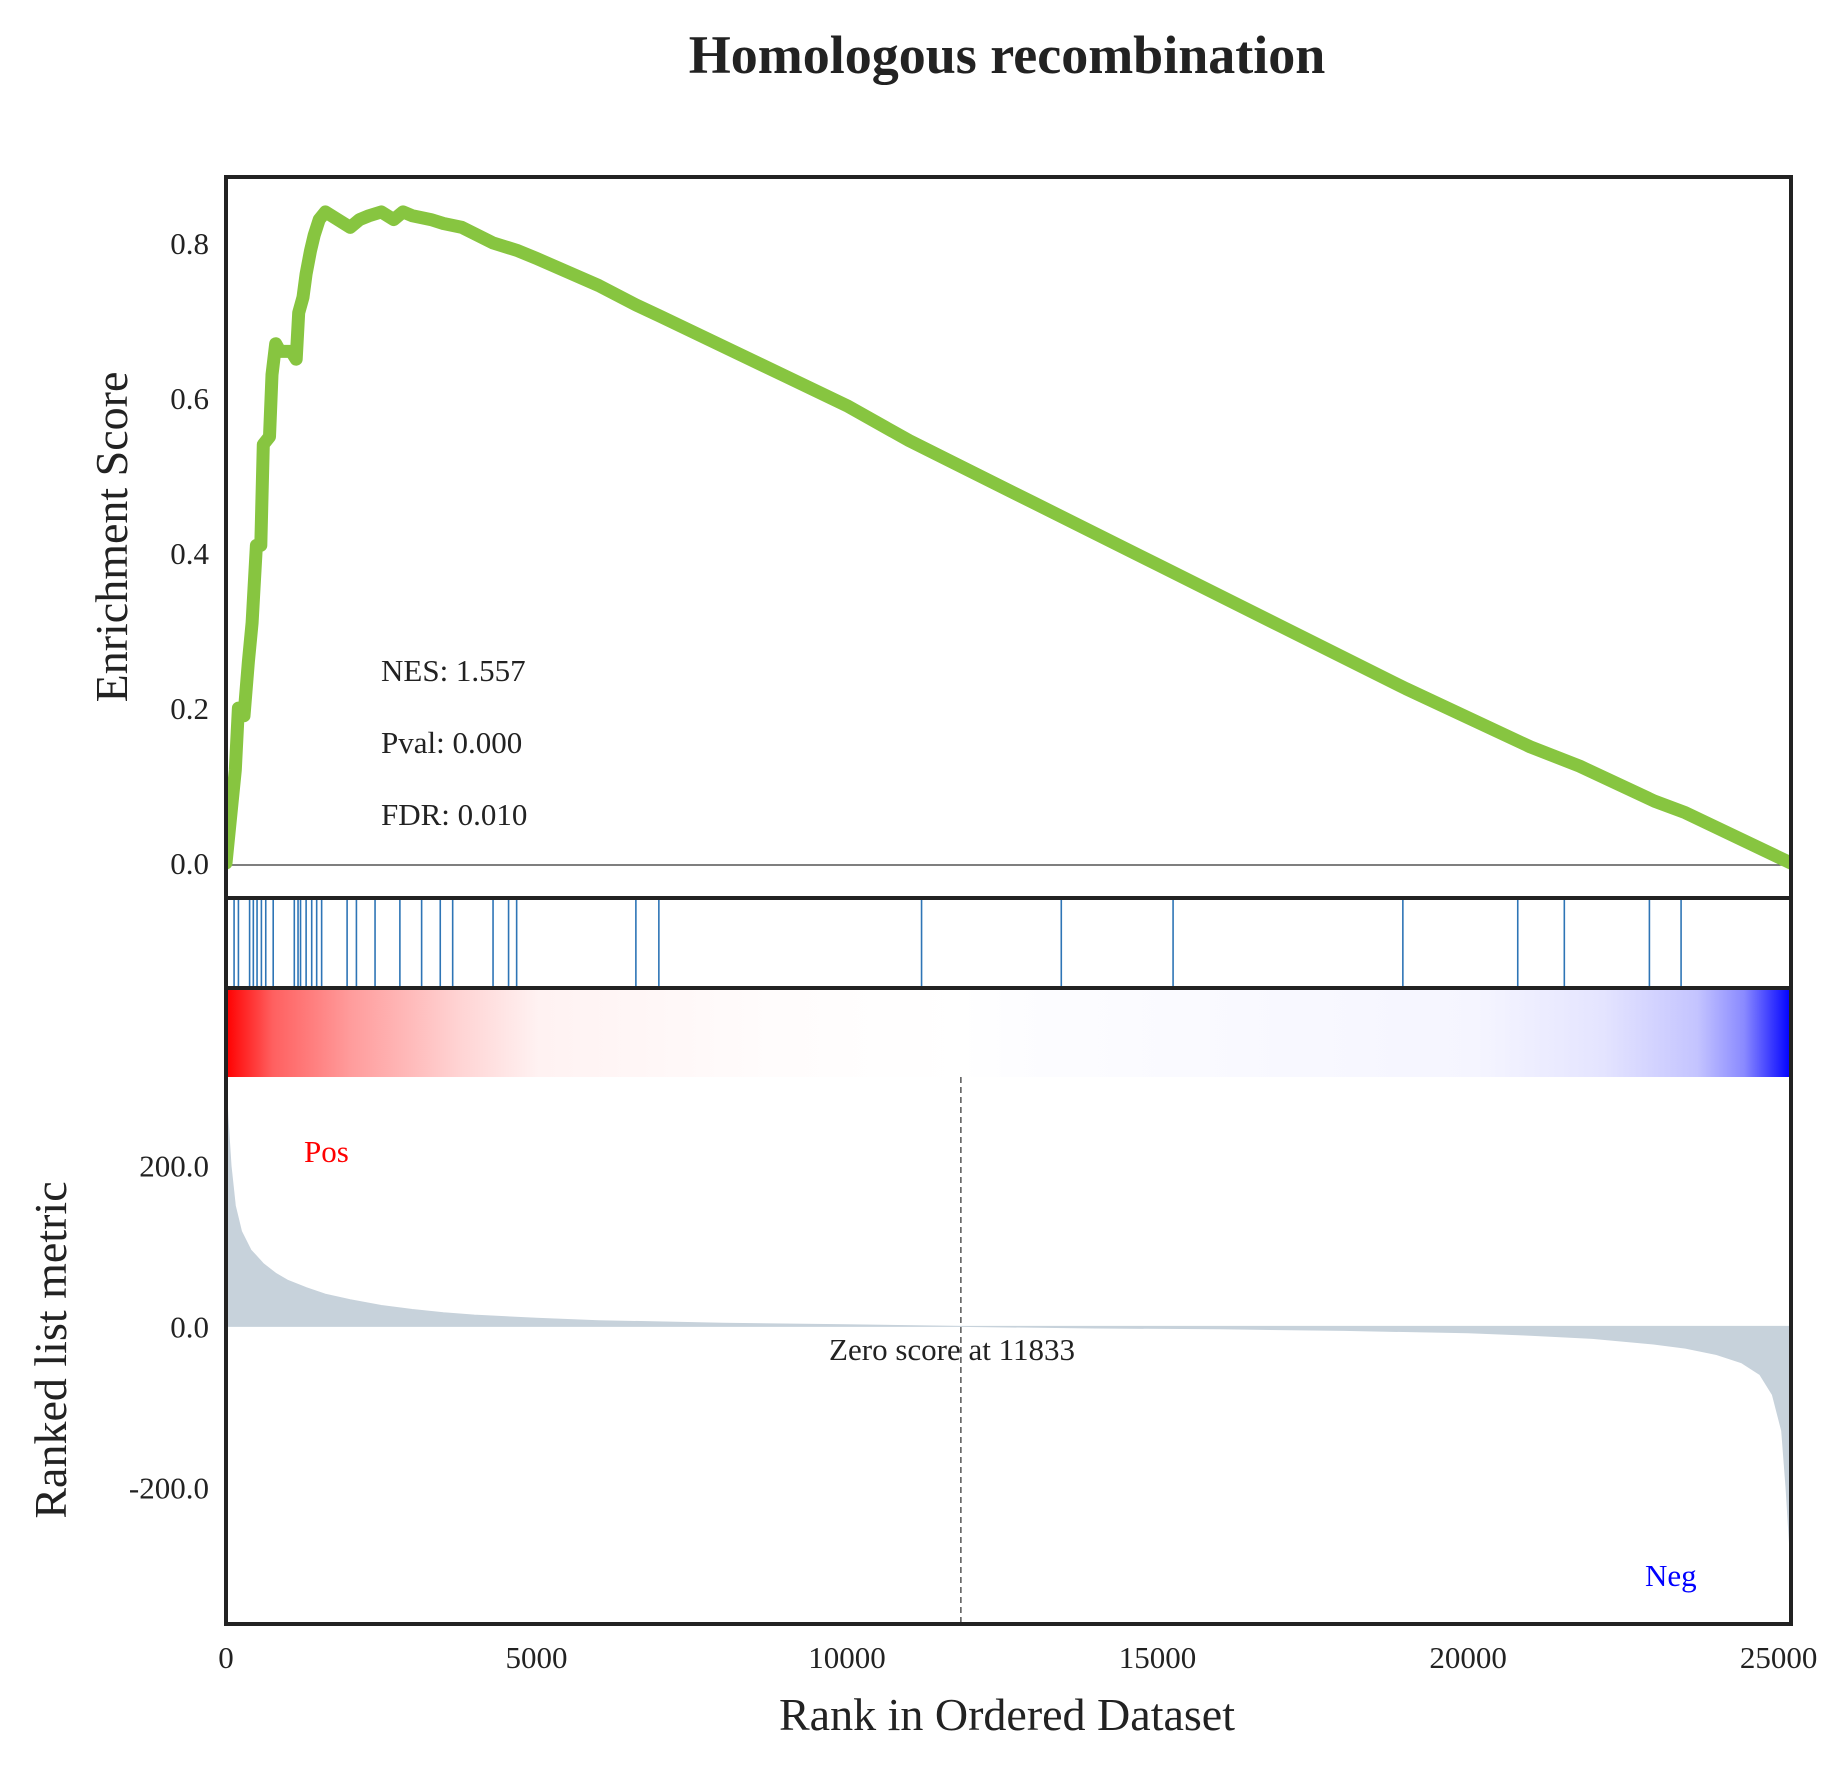  What do you see at coordinates (1671, 1575) in the screenshot?
I see `neg-label: Neg` at bounding box center [1671, 1575].